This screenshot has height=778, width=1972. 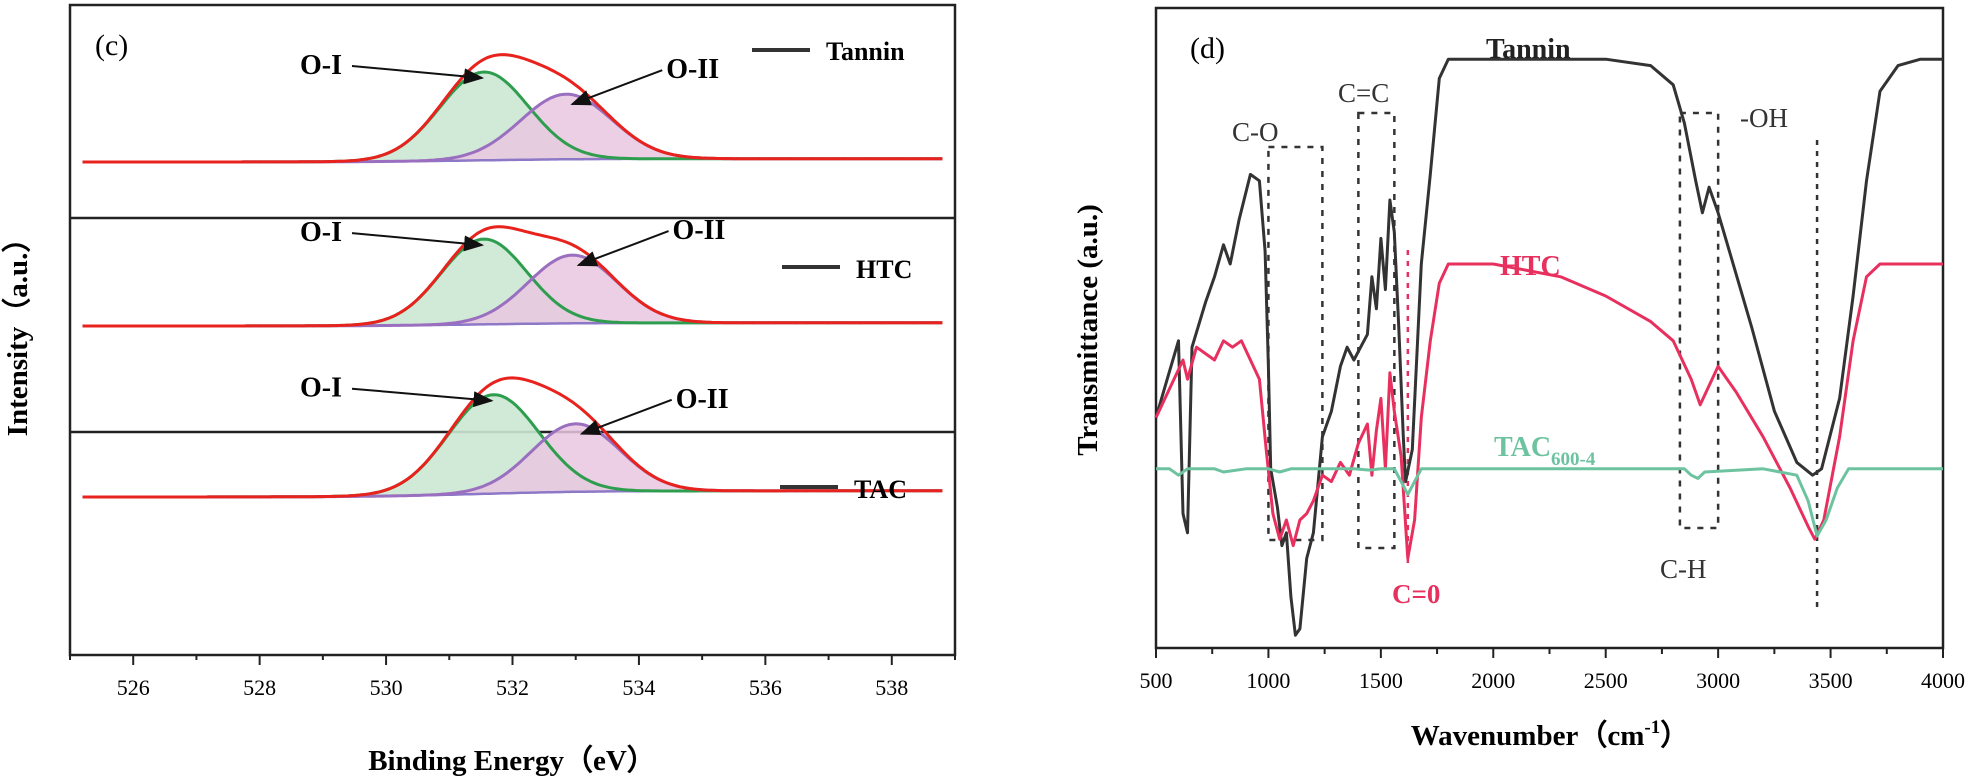 I want to click on series-label-tac-main: TAC, so click(x=1522, y=447).